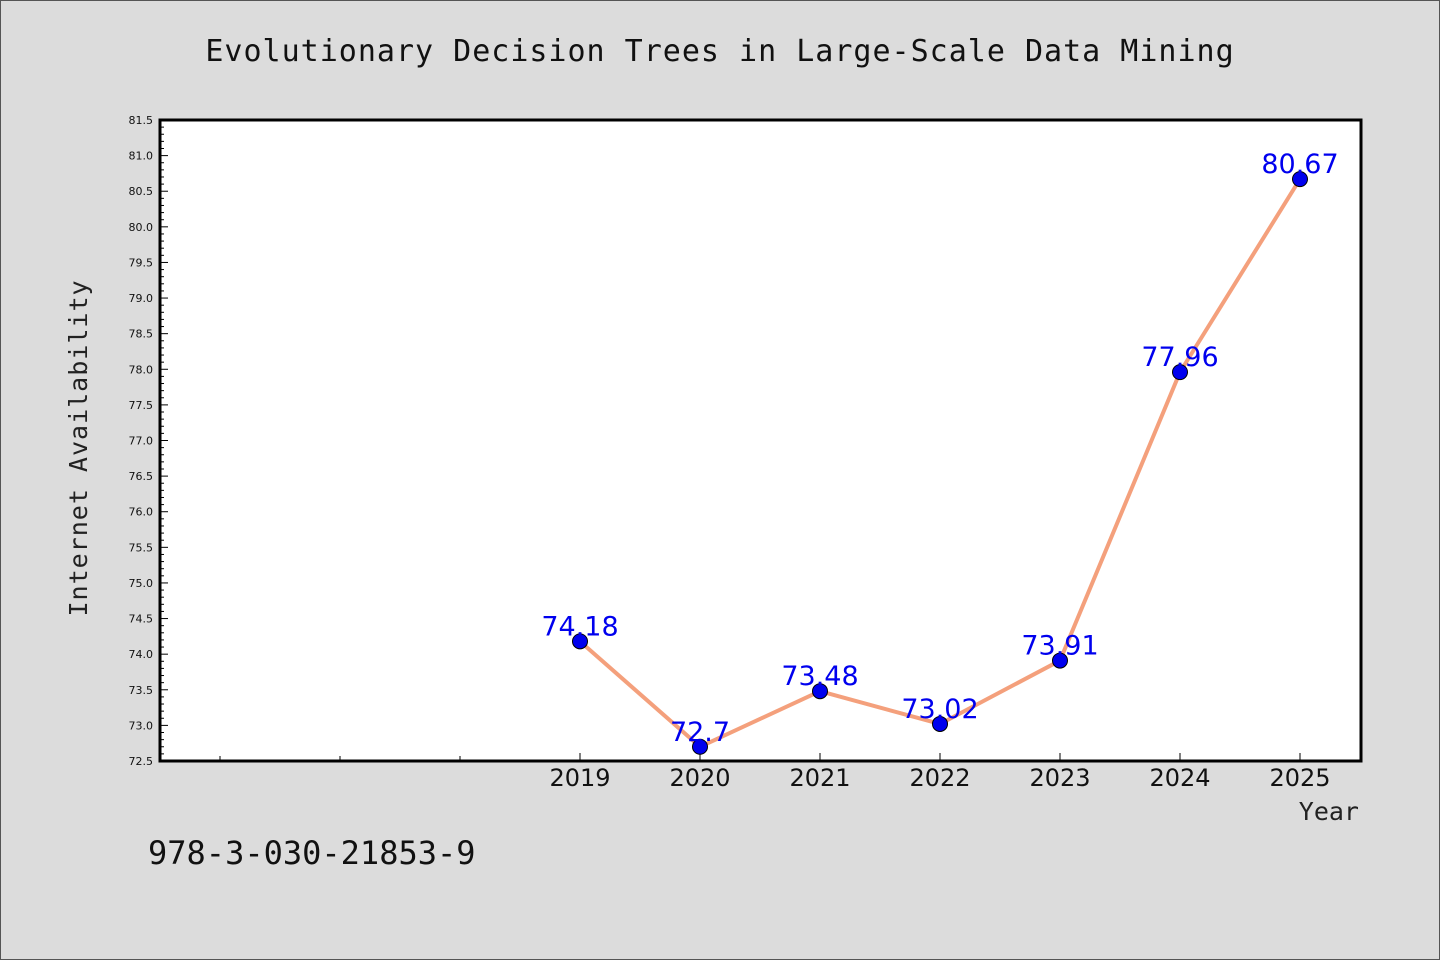  Describe the element at coordinates (1299, 164) in the screenshot. I see `data-label: 80.67` at that location.